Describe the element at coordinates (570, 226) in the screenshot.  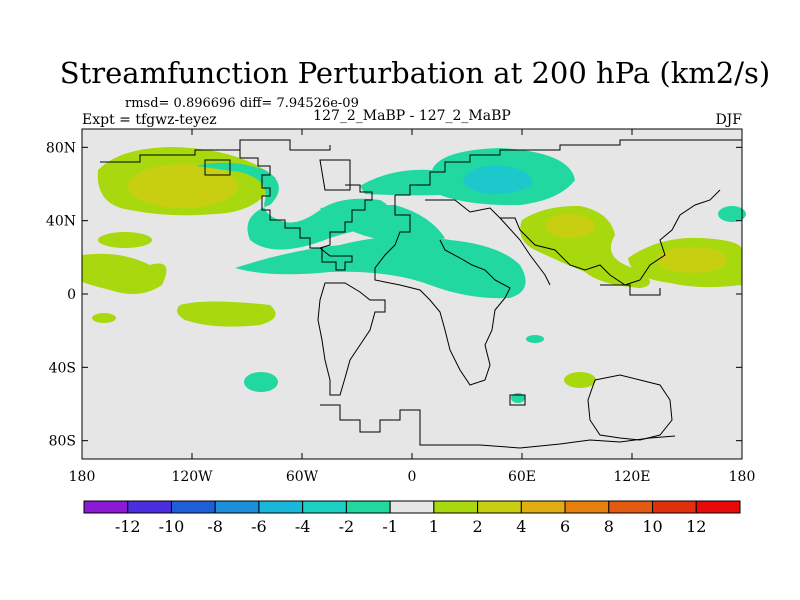
I see `field-casia-inner` at that location.